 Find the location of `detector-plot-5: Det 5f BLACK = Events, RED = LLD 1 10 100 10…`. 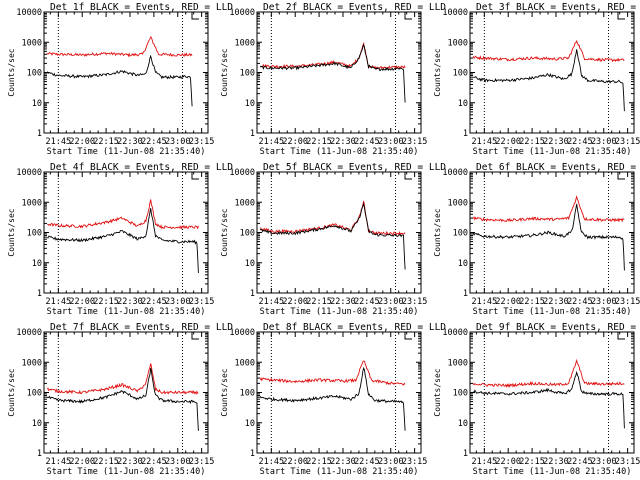

detector-plot-5: Det 5f BLACK = Events, RED = LLD 1 10 100 10… is located at coordinates (333, 239).